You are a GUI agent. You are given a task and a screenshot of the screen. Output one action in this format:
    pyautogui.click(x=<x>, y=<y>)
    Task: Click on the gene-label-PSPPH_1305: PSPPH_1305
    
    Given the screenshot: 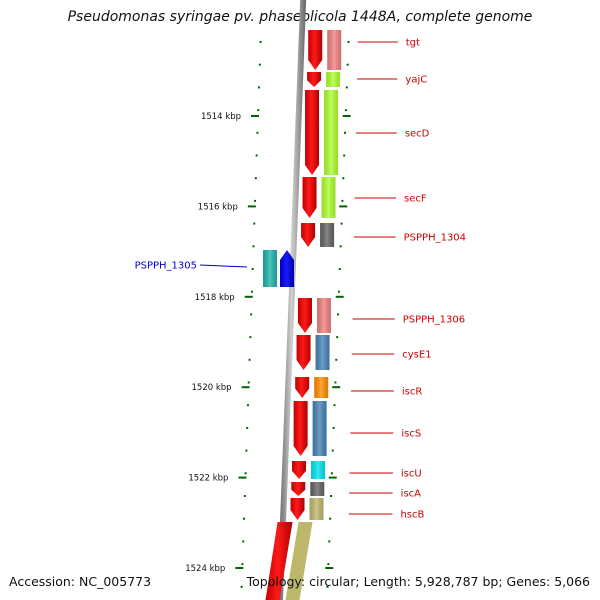 What is the action you would take?
    pyautogui.click(x=166, y=266)
    